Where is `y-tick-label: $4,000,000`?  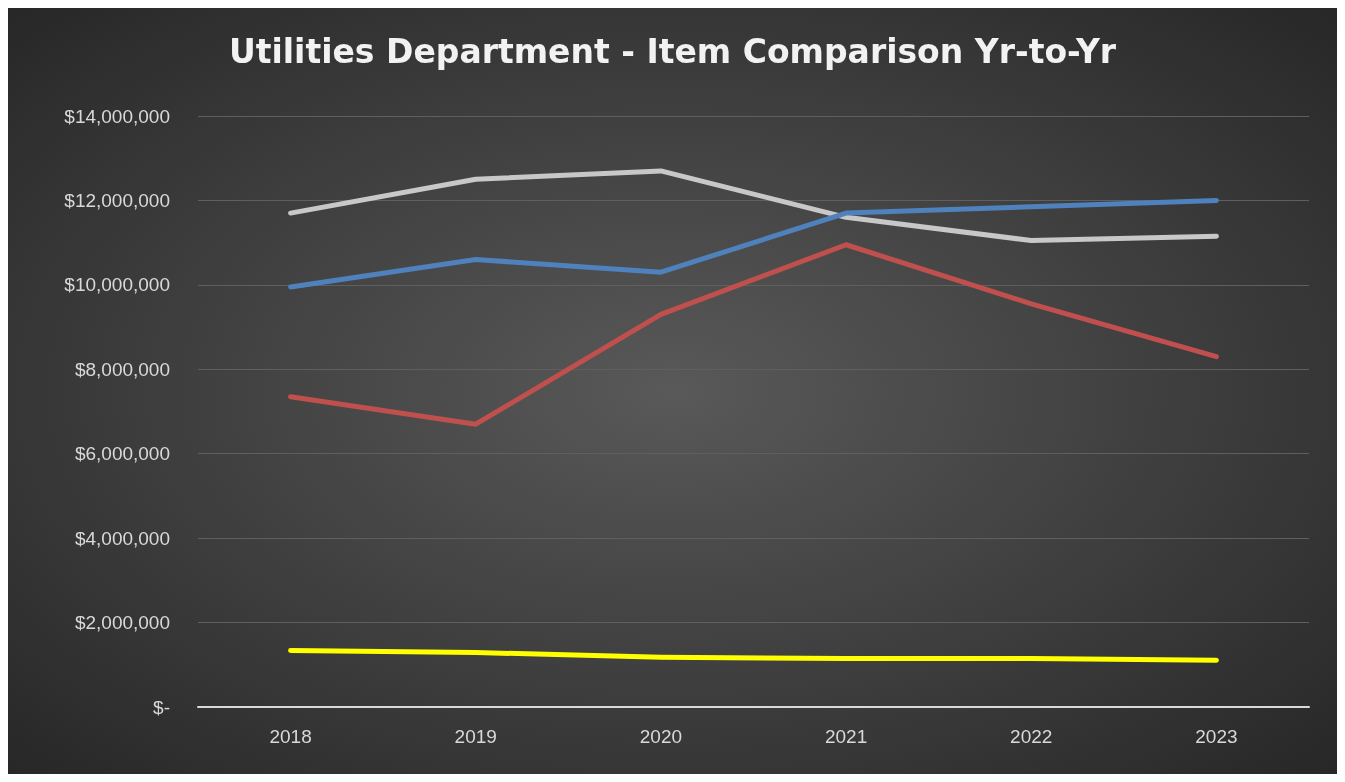 y-tick-label: $4,000,000 is located at coordinates (122, 538).